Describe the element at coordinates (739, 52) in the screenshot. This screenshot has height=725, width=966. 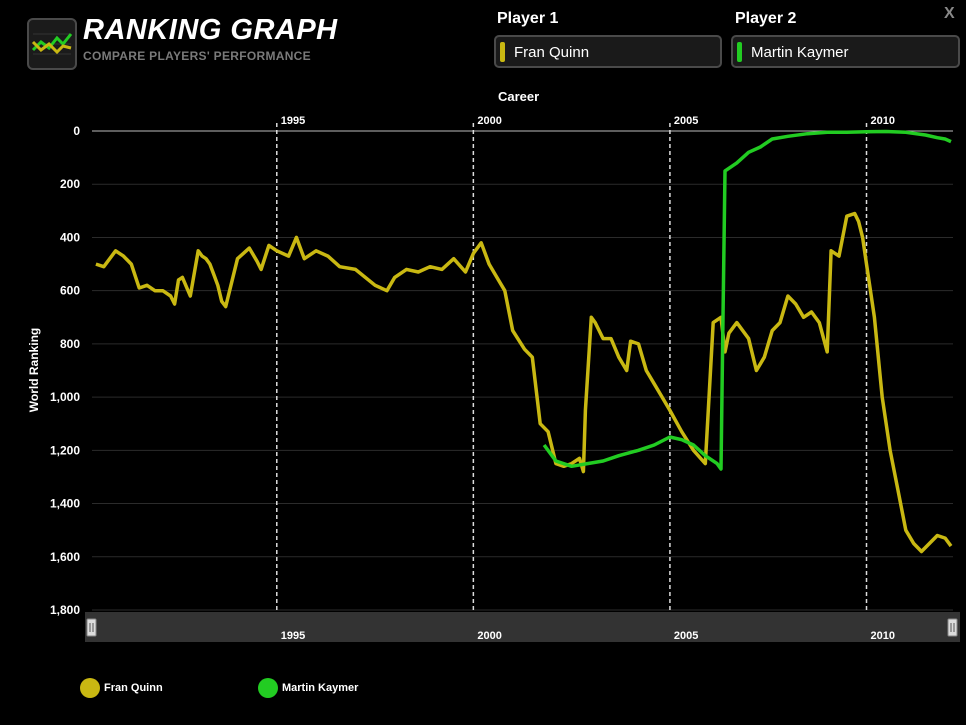
I see `player2-color-swatch` at that location.